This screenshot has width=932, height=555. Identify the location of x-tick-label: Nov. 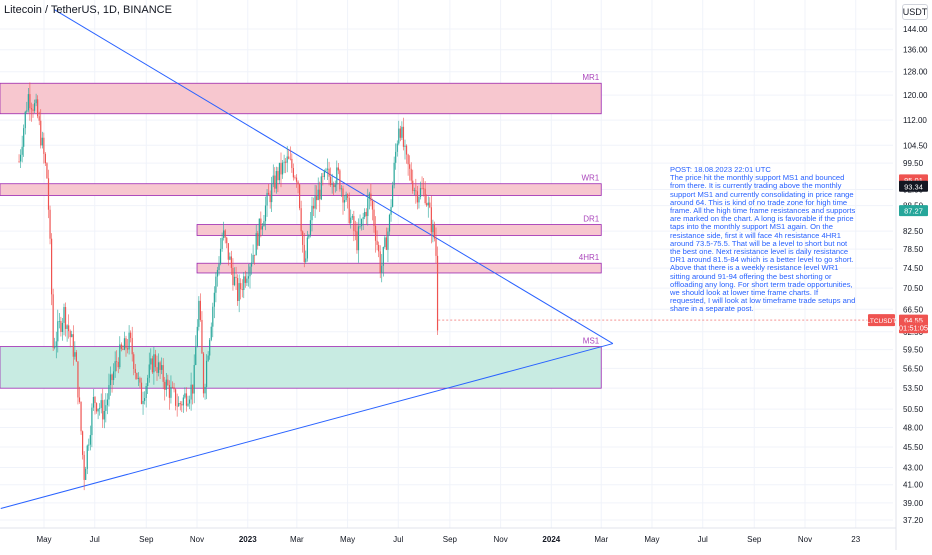
(500, 539).